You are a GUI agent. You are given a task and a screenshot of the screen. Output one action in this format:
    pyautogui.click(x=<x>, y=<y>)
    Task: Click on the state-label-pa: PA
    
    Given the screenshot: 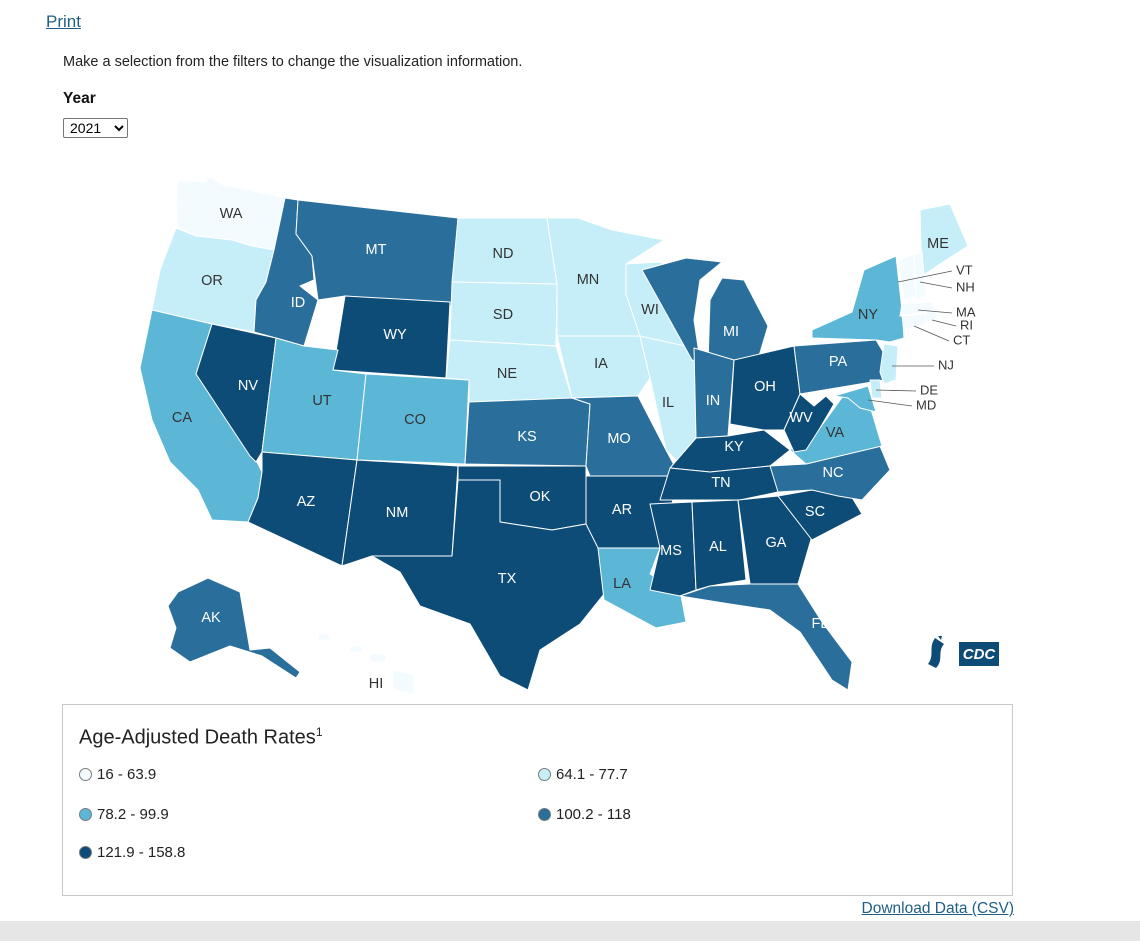 What is the action you would take?
    pyautogui.click(x=838, y=362)
    